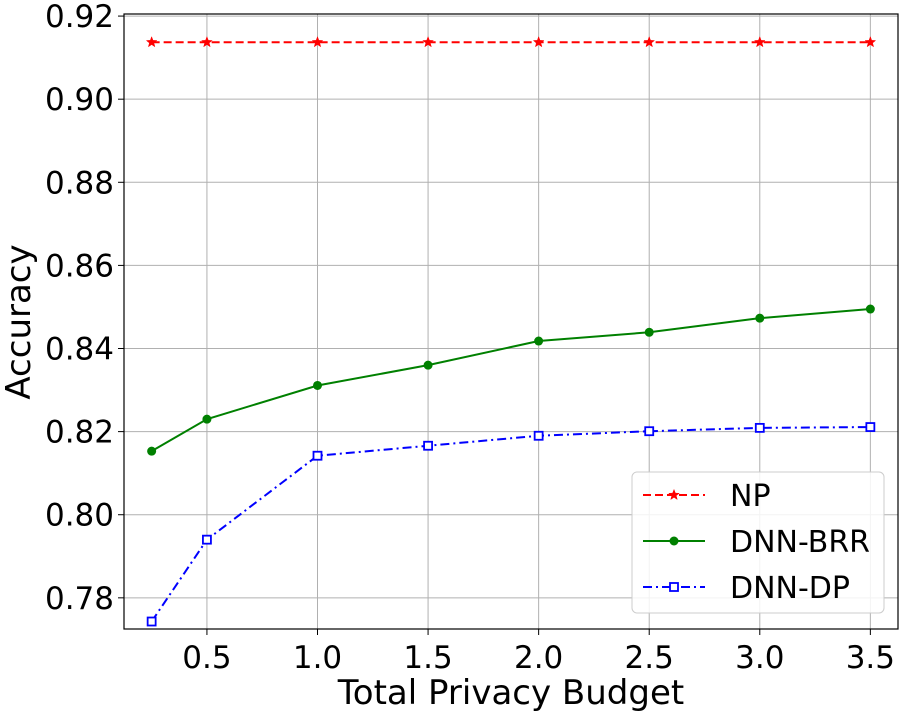 Image resolution: width=905 pixels, height=714 pixels. What do you see at coordinates (79, 433) in the screenshot?
I see `y-tick-label: 0.82` at bounding box center [79, 433].